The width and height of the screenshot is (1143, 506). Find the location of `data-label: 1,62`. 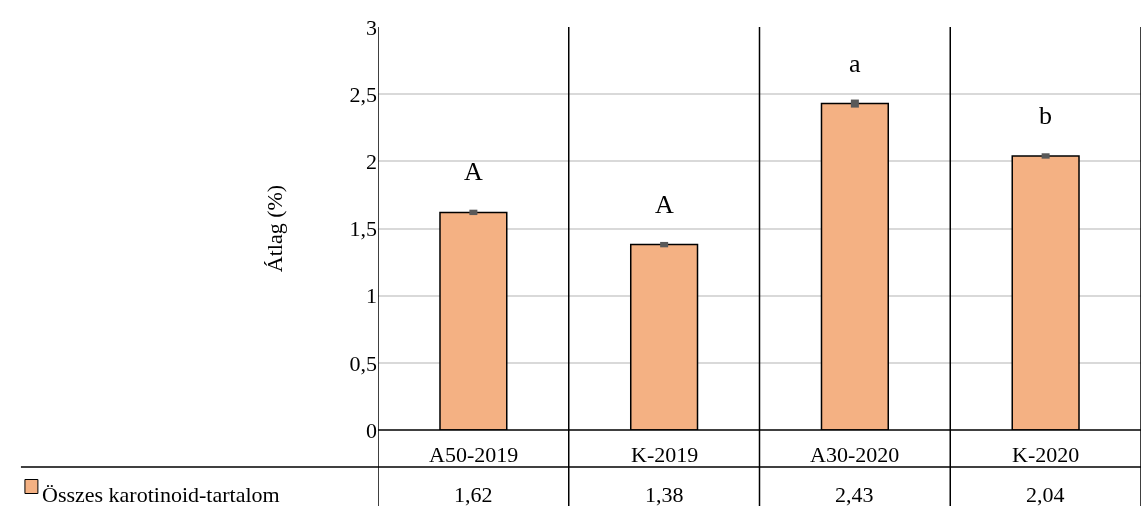

data-label: 1,62 is located at coordinates (473, 494).